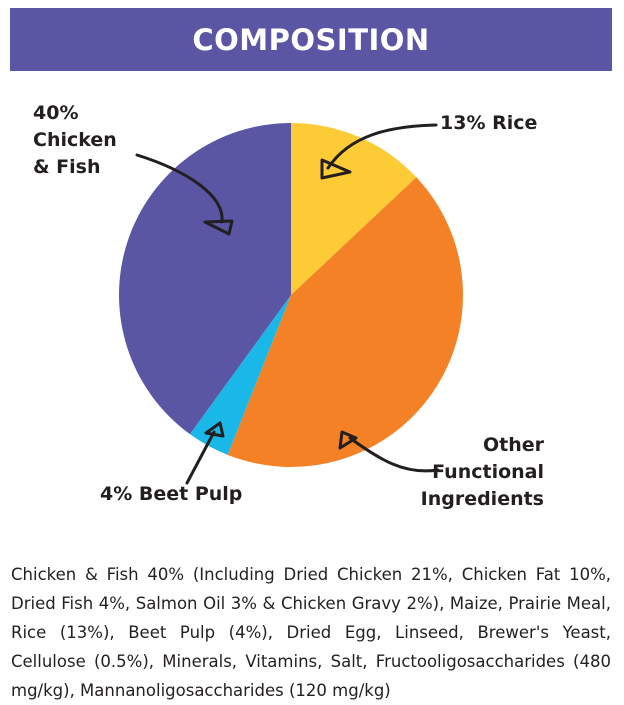  Describe the element at coordinates (171, 494) in the screenshot. I see `label-beet-pulp: 4% Beet Pulp` at that location.